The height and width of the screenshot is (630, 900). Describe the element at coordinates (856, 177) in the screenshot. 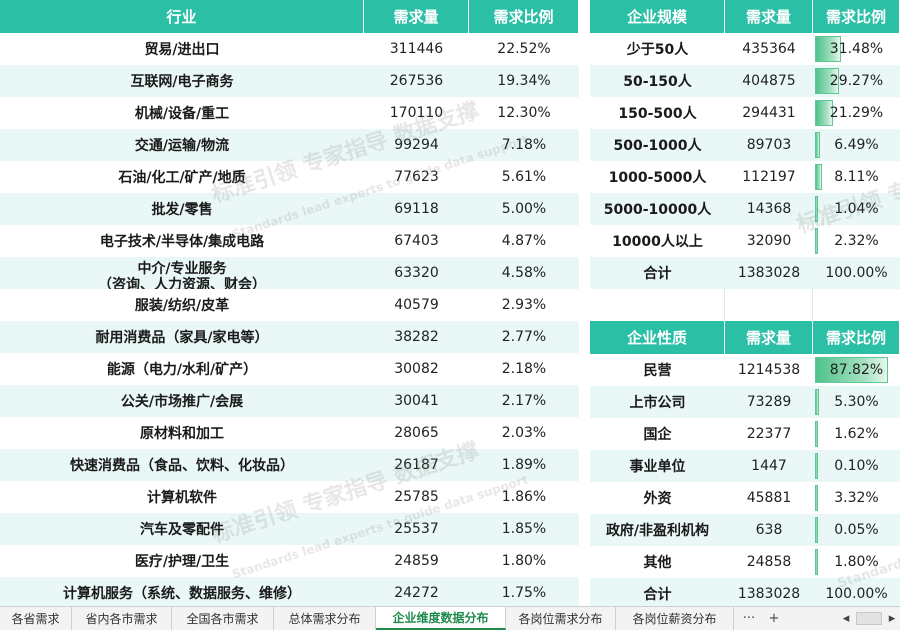

I see `size-table-ratio-cell: 8.11%` at that location.